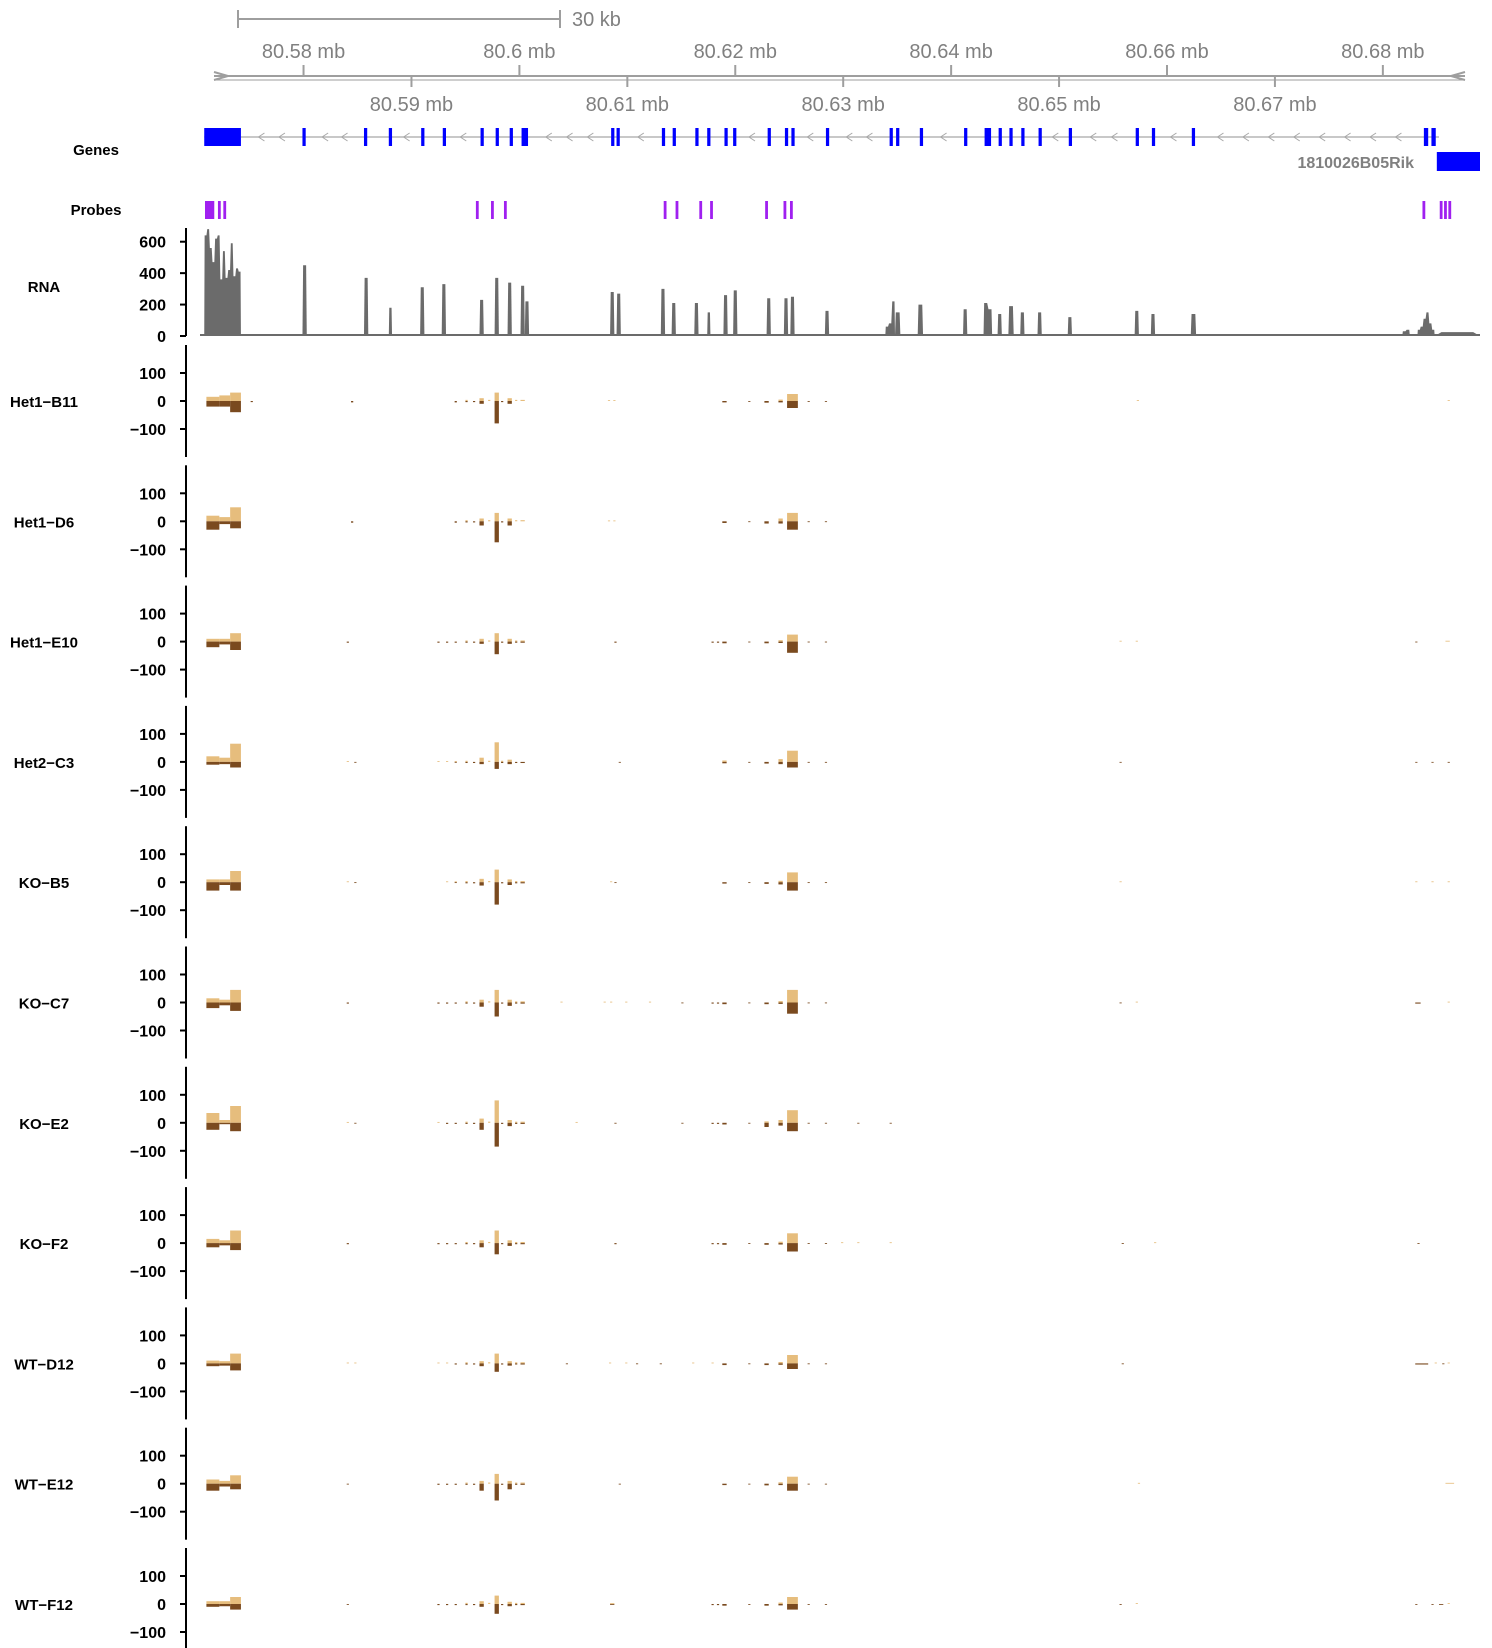 This screenshot has height=1648, width=1492. Describe the element at coordinates (732, 1363) in the screenshot. I see `sample-track: 100 0 −100 WT−D12` at that location.